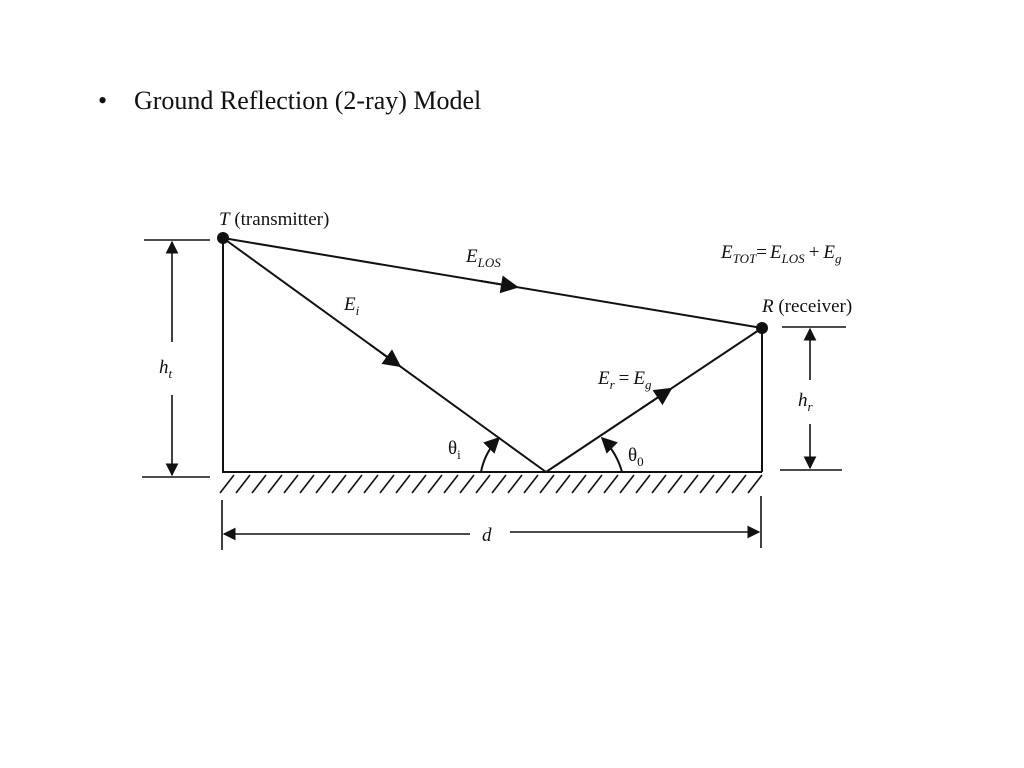 Image resolution: width=1024 pixels, height=768 pixels. I want to click on receiver-point, so click(762, 328).